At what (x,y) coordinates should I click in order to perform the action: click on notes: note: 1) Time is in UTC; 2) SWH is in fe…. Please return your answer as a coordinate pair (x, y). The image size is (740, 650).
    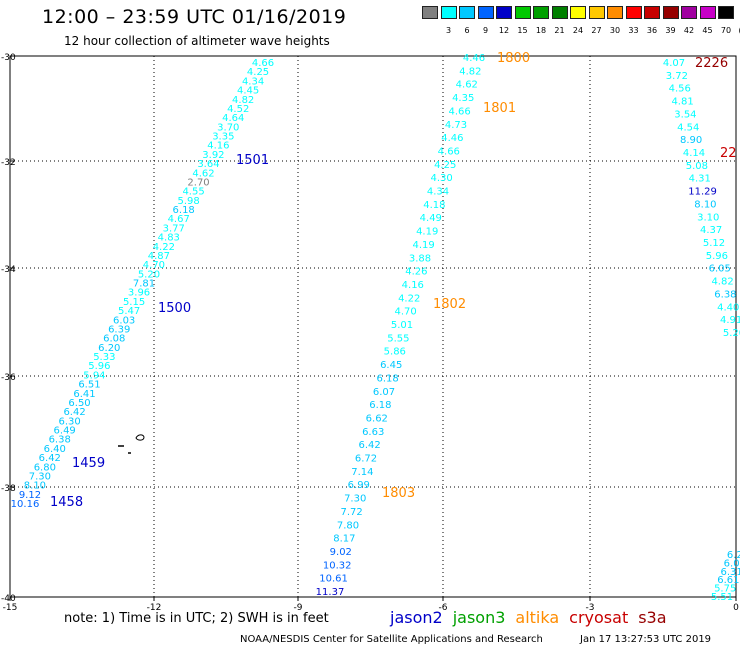
    Looking at the image, I should click on (196, 618).